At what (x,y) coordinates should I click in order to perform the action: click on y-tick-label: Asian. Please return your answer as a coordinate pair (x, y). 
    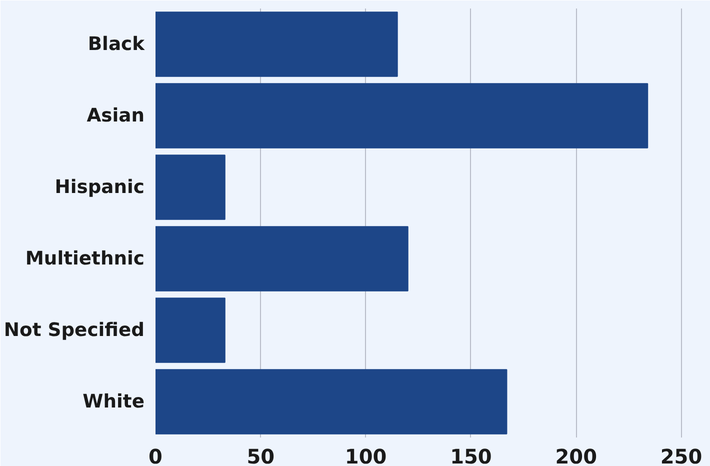
    Looking at the image, I should click on (115, 115).